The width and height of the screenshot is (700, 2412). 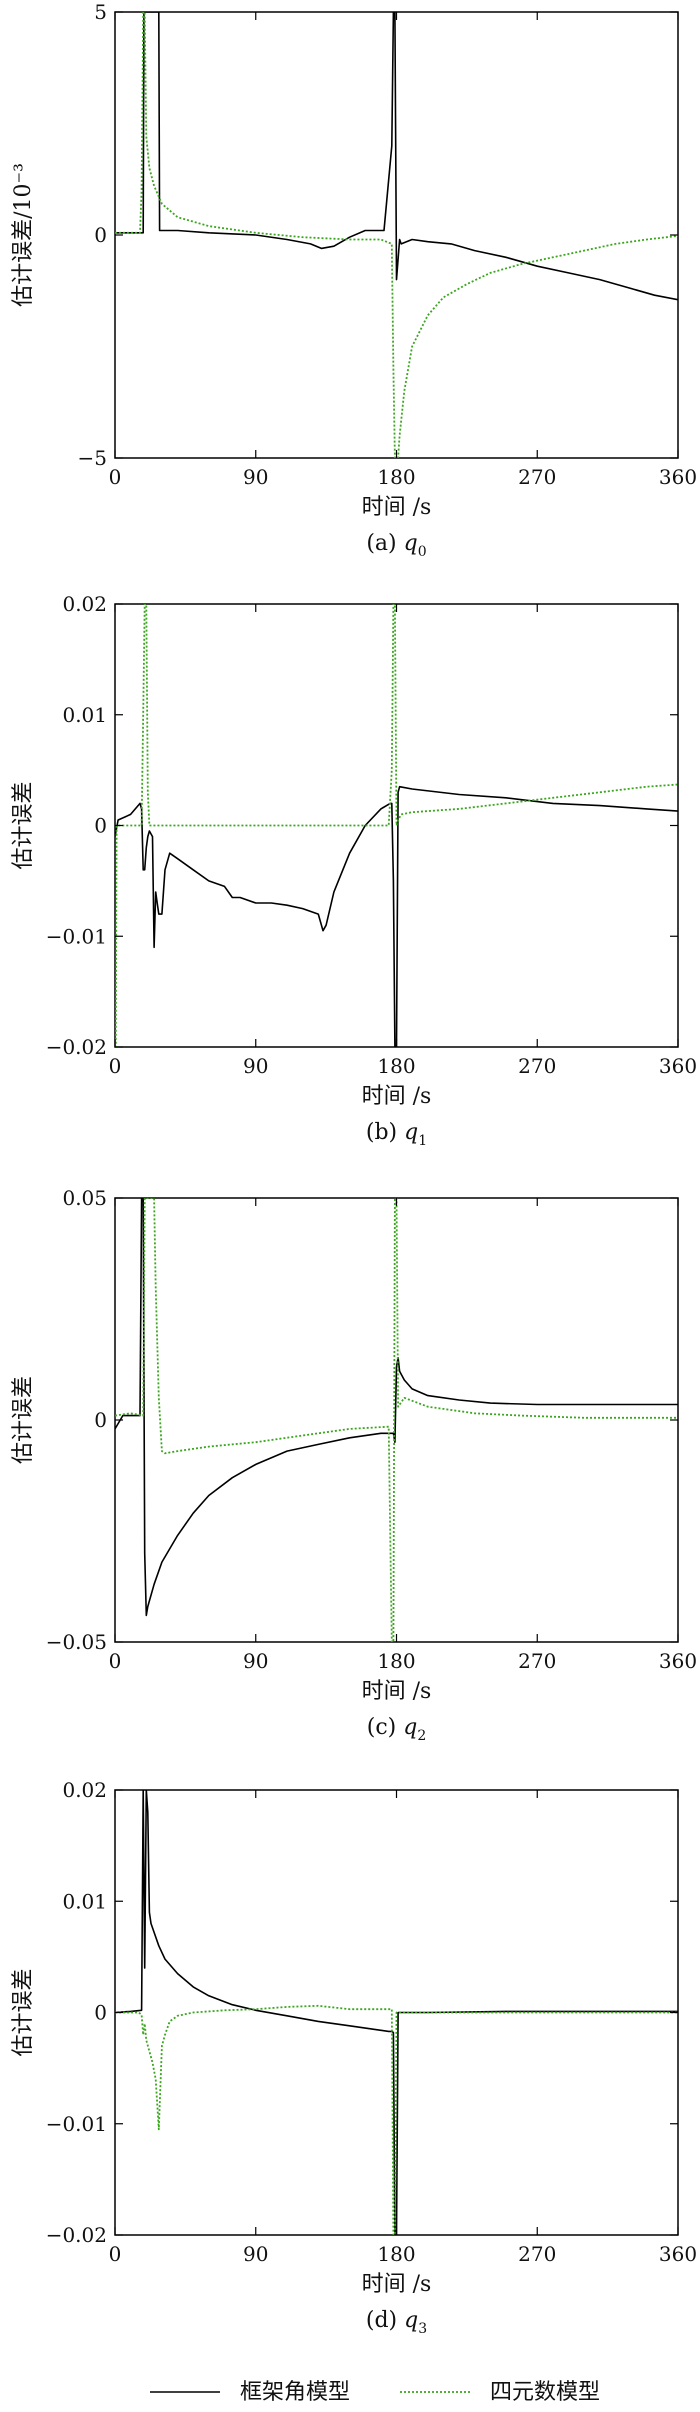 I want to click on y-tick-label: −5, so click(x=92, y=458).